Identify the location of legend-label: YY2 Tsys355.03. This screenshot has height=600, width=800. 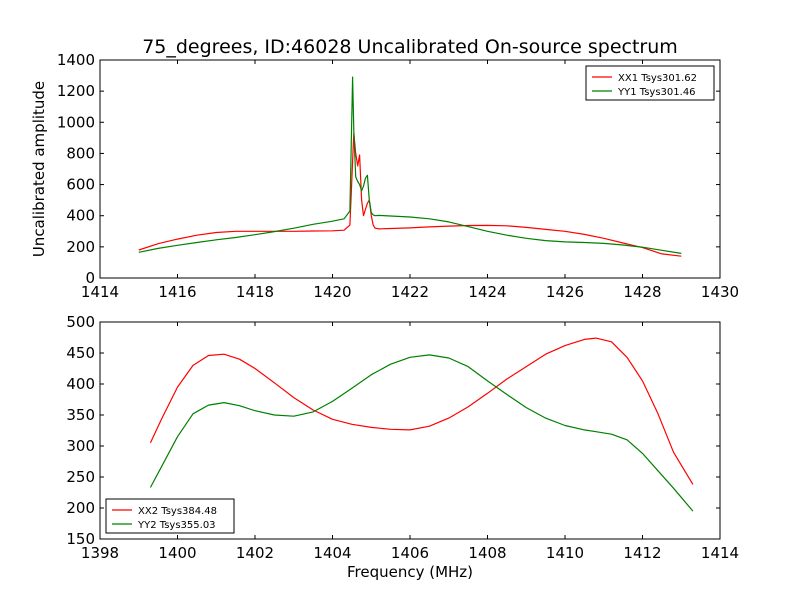
(176, 525).